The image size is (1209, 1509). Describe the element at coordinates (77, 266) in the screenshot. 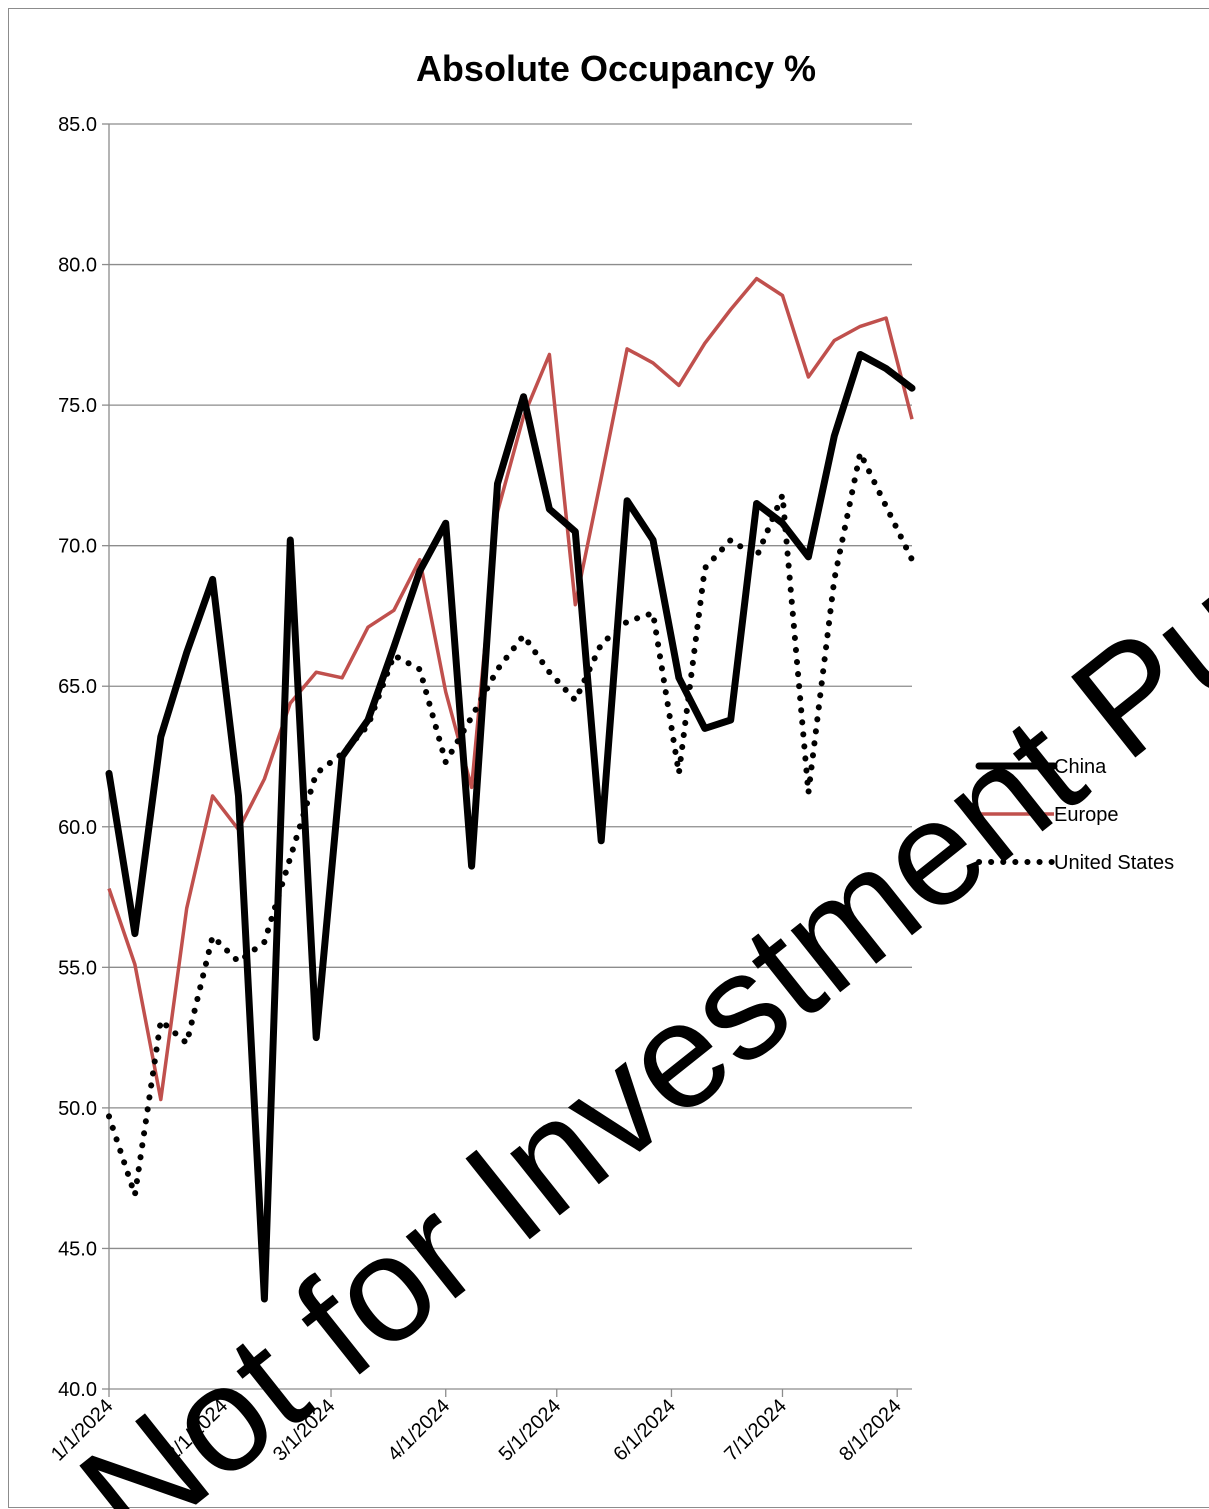

I see `y-tick-label: 80.0` at that location.